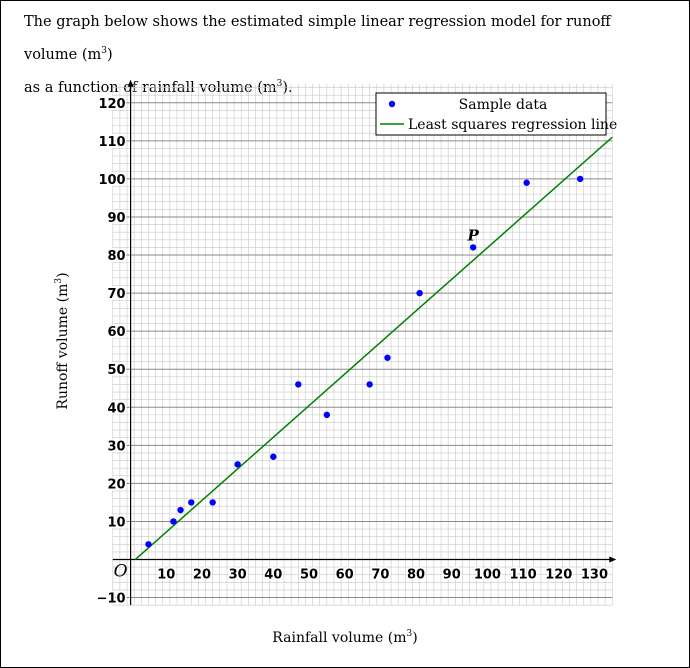 The height and width of the screenshot is (668, 690). What do you see at coordinates (117, 332) in the screenshot?
I see `y-tick-label: 60` at bounding box center [117, 332].